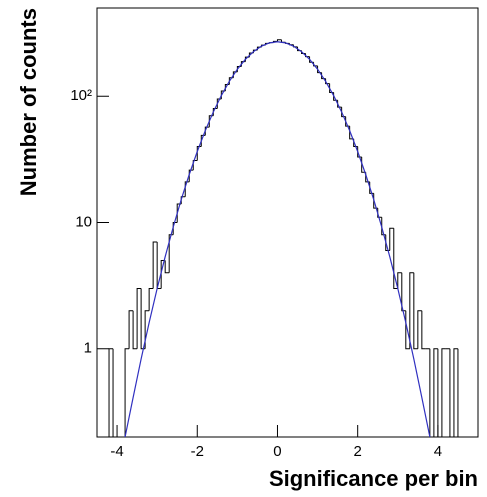 This screenshot has height=497, width=487. Describe the element at coordinates (373, 478) in the screenshot. I see `x-axis-title: Significance per bin` at that location.